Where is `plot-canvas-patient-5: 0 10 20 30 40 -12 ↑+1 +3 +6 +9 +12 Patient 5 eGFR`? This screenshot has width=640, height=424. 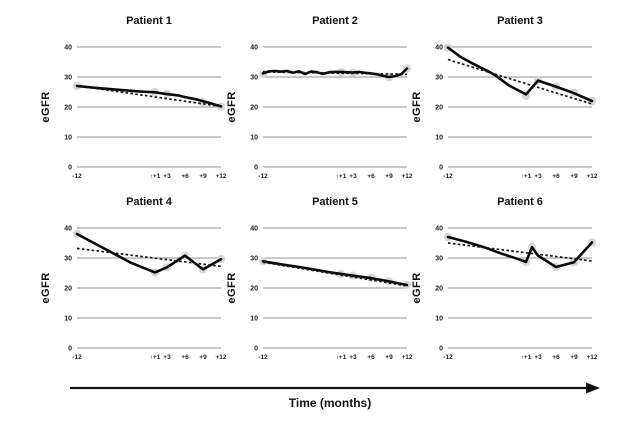 plot-canvas-patient-5: 0 10 20 30 40 -12 ↑+1 +3 +6 +9 +12 Patient 5 eGFR is located at coordinates (319, 279).